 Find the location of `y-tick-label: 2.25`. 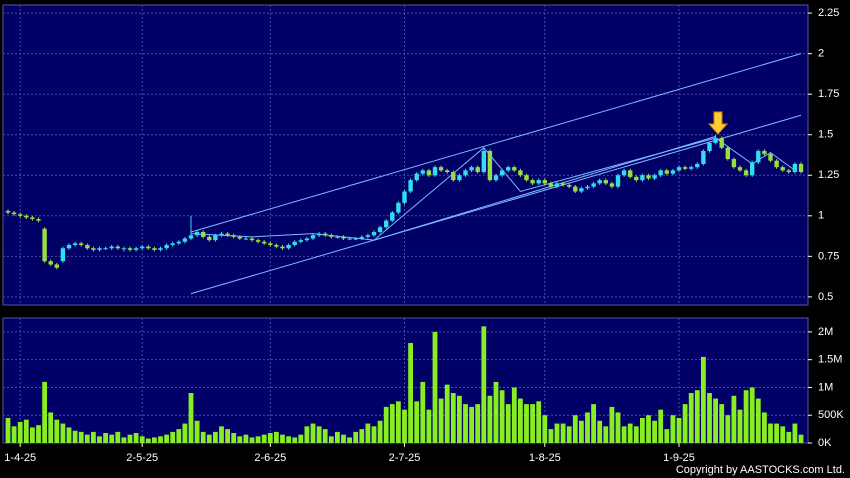

y-tick-label: 2.25 is located at coordinates (828, 13).